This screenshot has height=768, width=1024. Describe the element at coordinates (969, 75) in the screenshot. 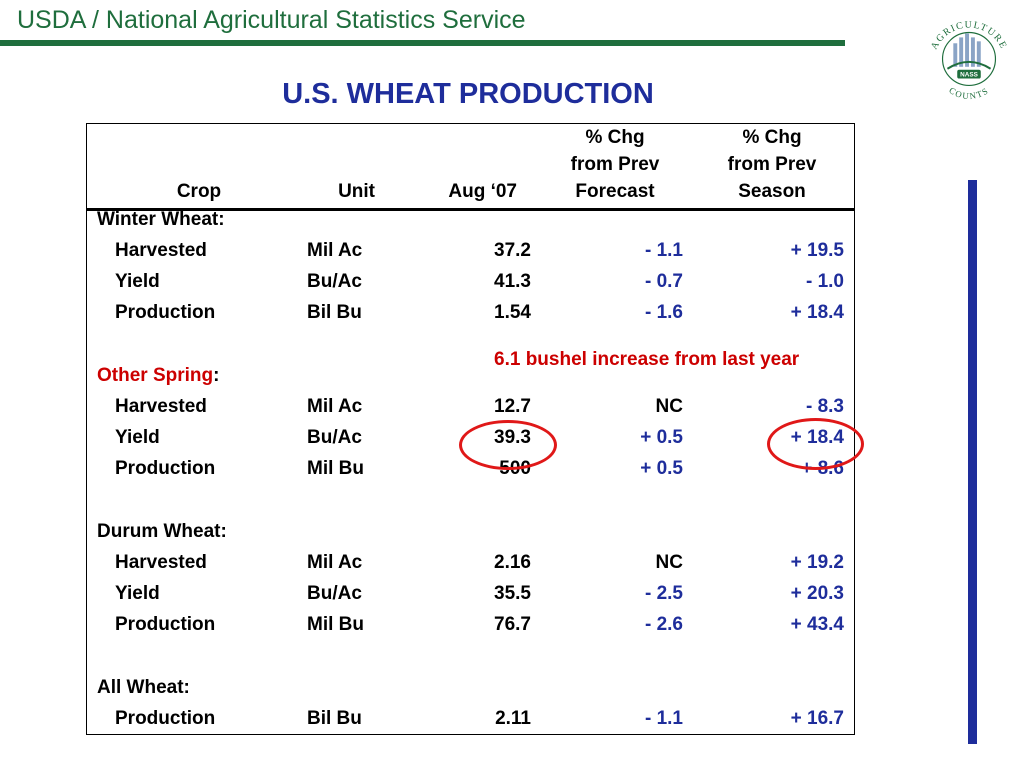

I see `logo-badge-text: NASS` at that location.